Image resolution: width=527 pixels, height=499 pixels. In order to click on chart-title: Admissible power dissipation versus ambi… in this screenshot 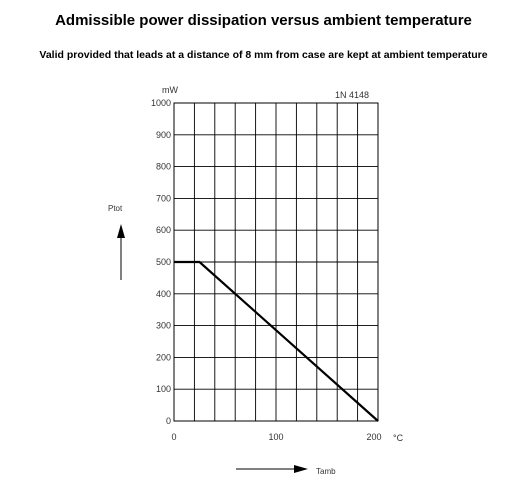, I will do `click(263, 20)`.